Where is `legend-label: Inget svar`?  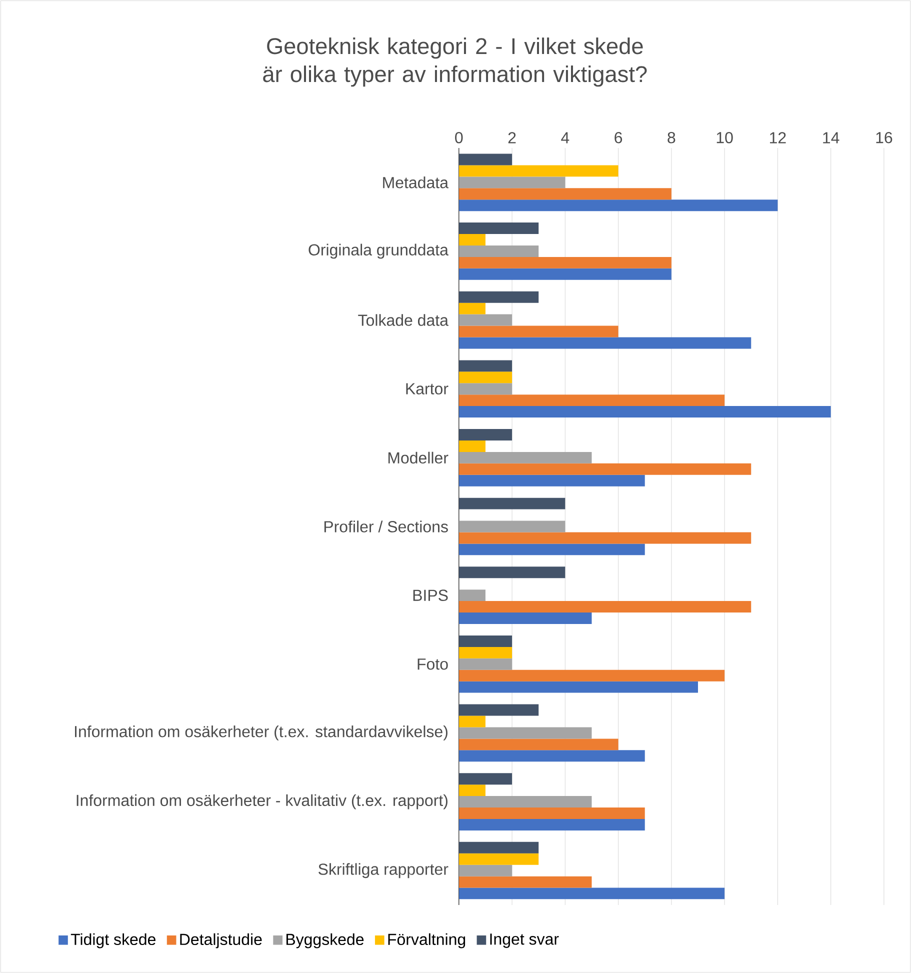
legend-label: Inget svar is located at coordinates (524, 941).